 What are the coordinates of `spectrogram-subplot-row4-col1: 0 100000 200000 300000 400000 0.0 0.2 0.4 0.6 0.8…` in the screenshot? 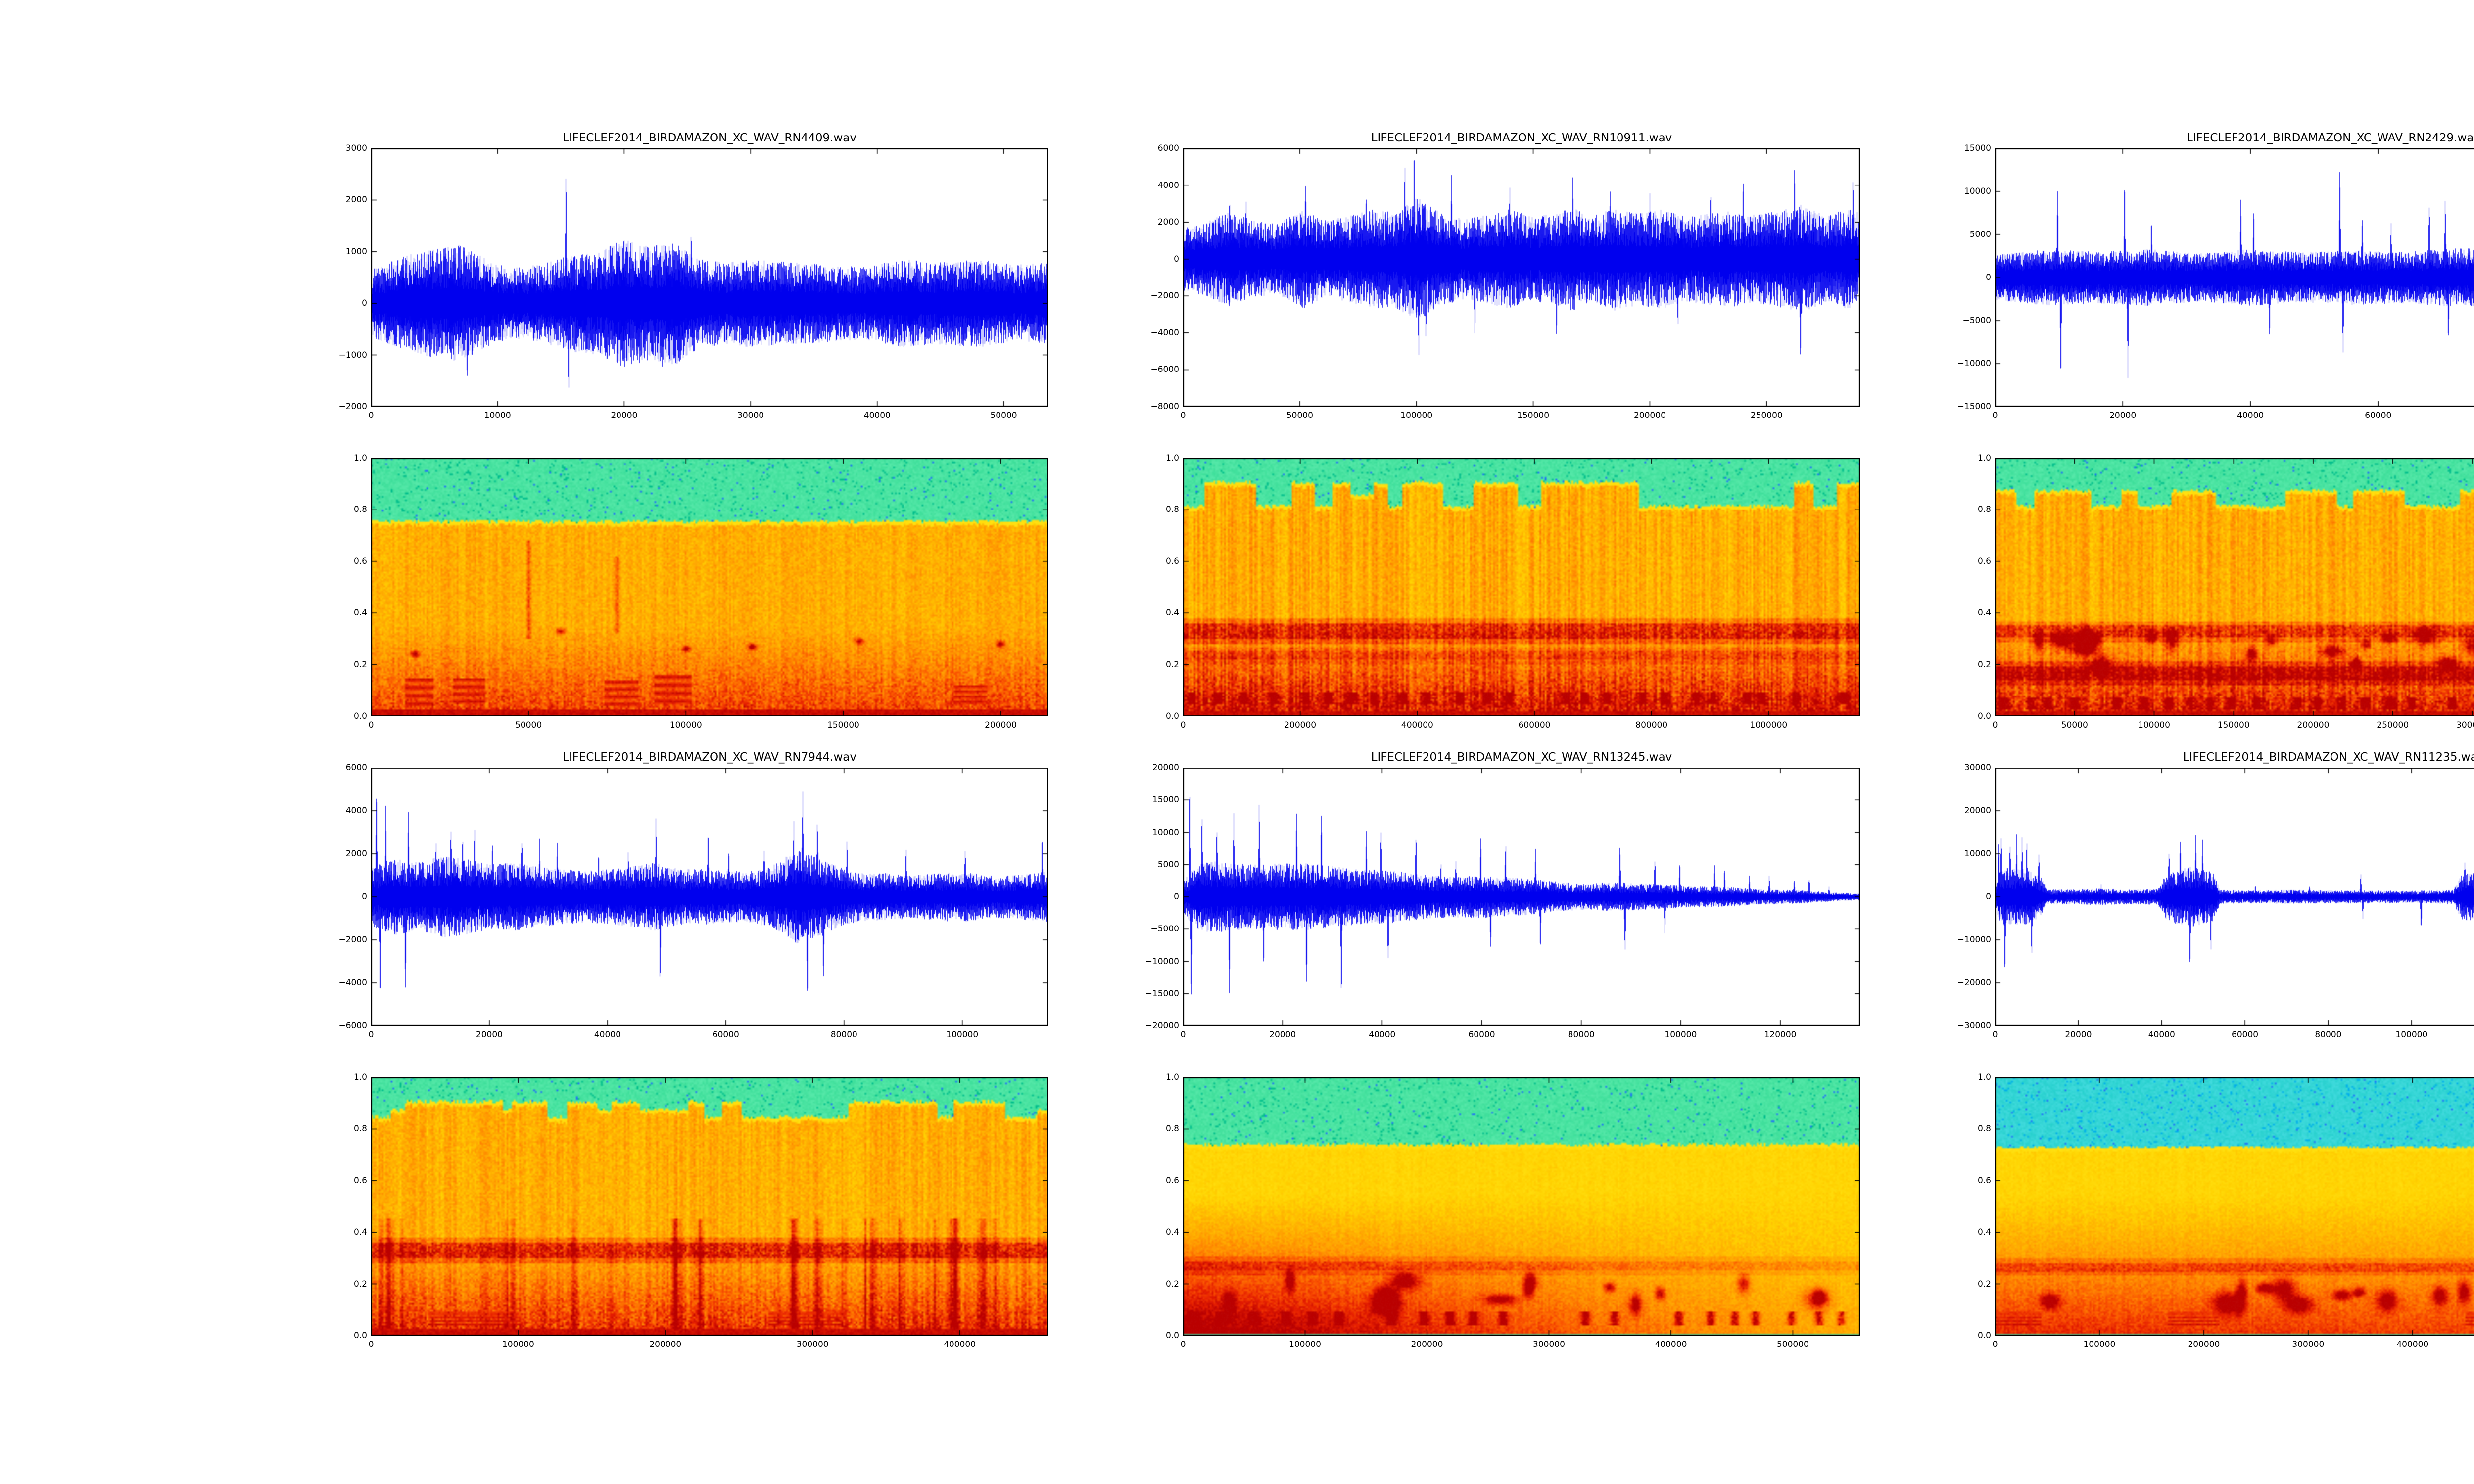 It's located at (701, 1211).